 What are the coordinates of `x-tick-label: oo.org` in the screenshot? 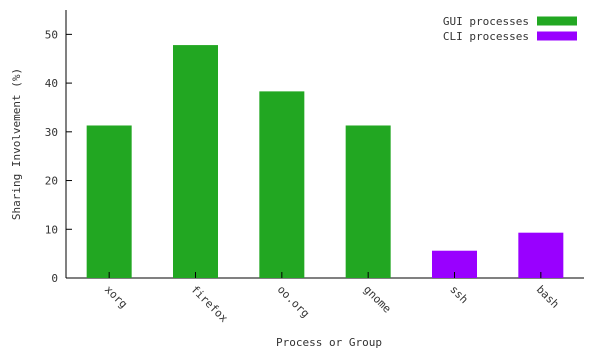 It's located at (293, 301).